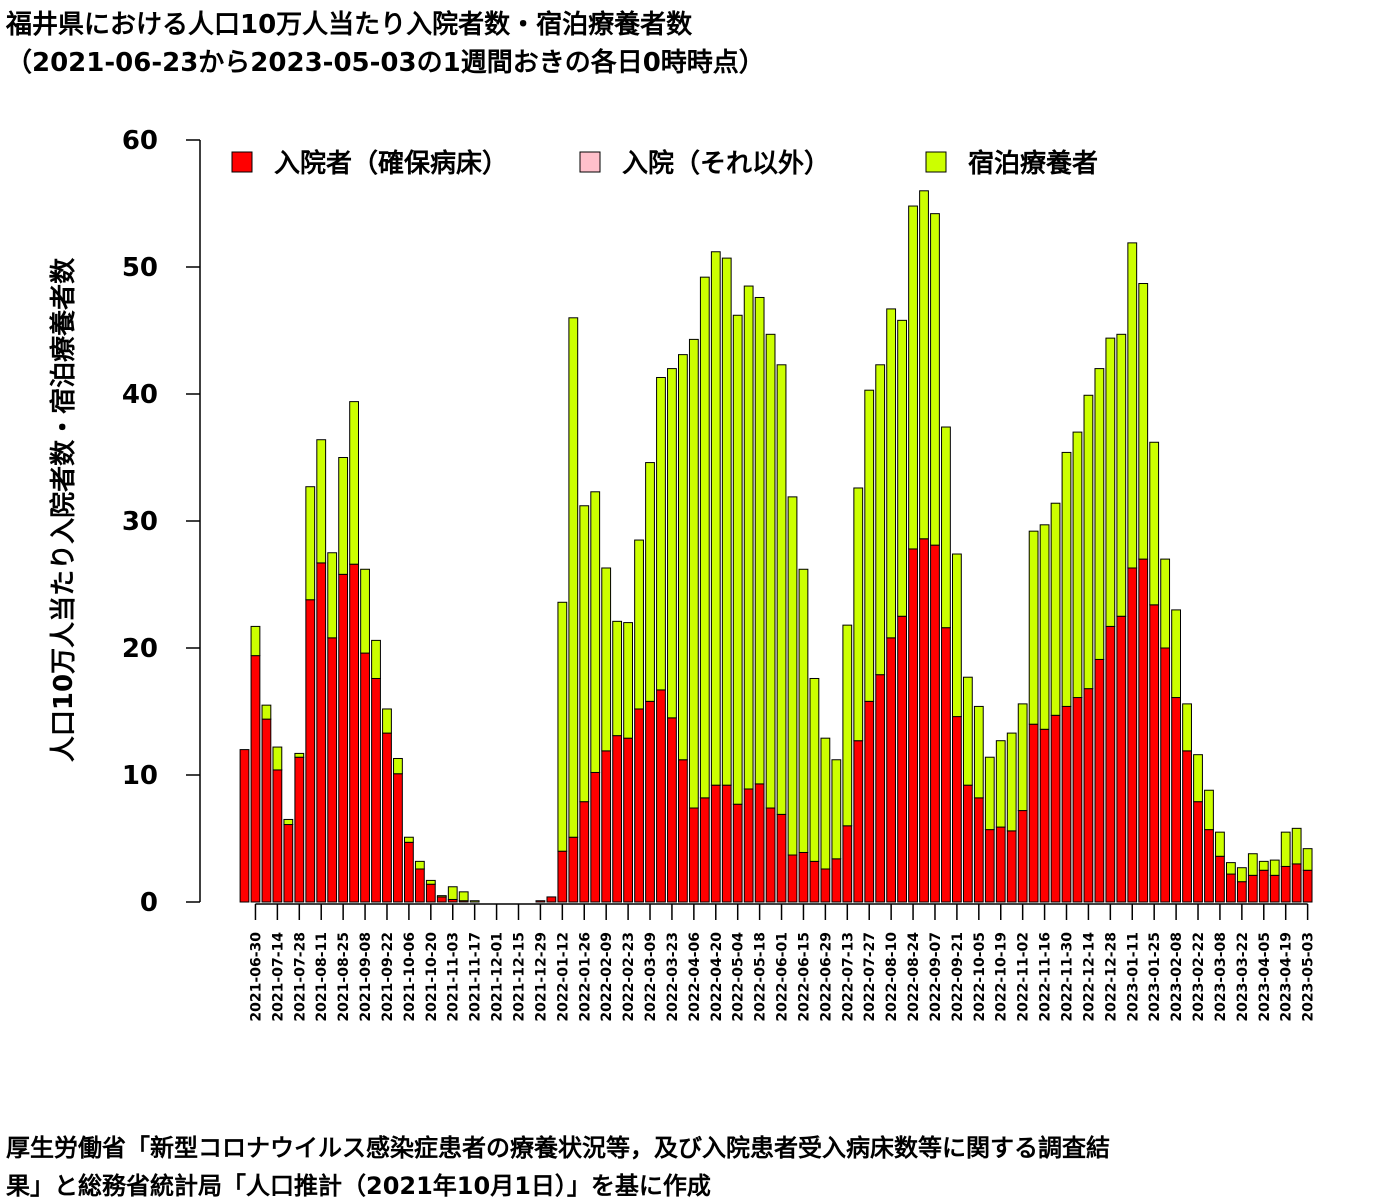 Image resolution: width=1400 pixels, height=1201 pixels. What do you see at coordinates (256, 977) in the screenshot?
I see `x-tick-label-2021-06-30: 2021-06-30` at bounding box center [256, 977].